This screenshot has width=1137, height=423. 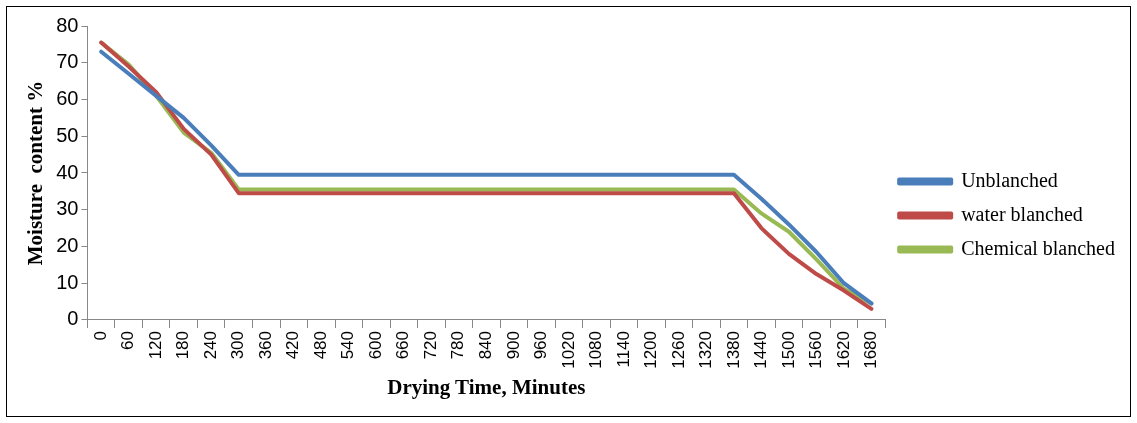 What do you see at coordinates (73, 318) in the screenshot?
I see `y-tick-label: 0` at bounding box center [73, 318].